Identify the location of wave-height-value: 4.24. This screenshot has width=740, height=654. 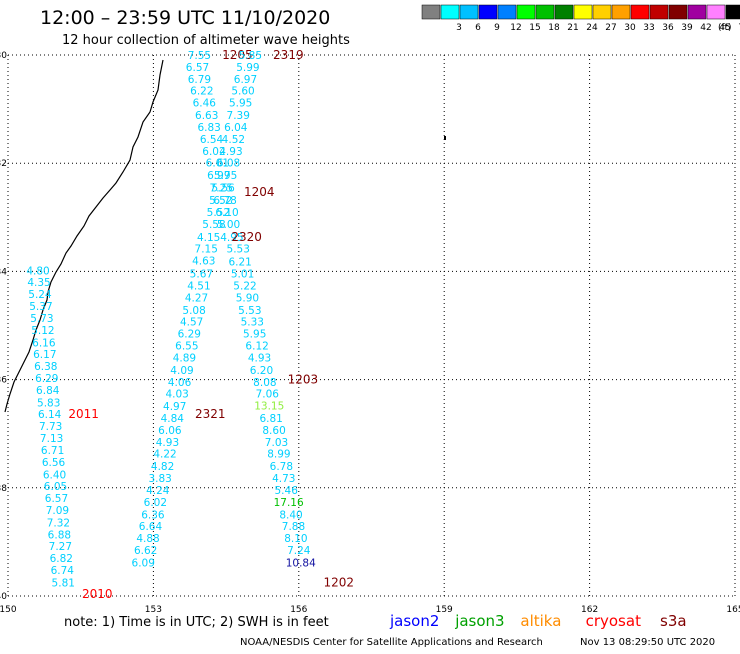
(158, 491).